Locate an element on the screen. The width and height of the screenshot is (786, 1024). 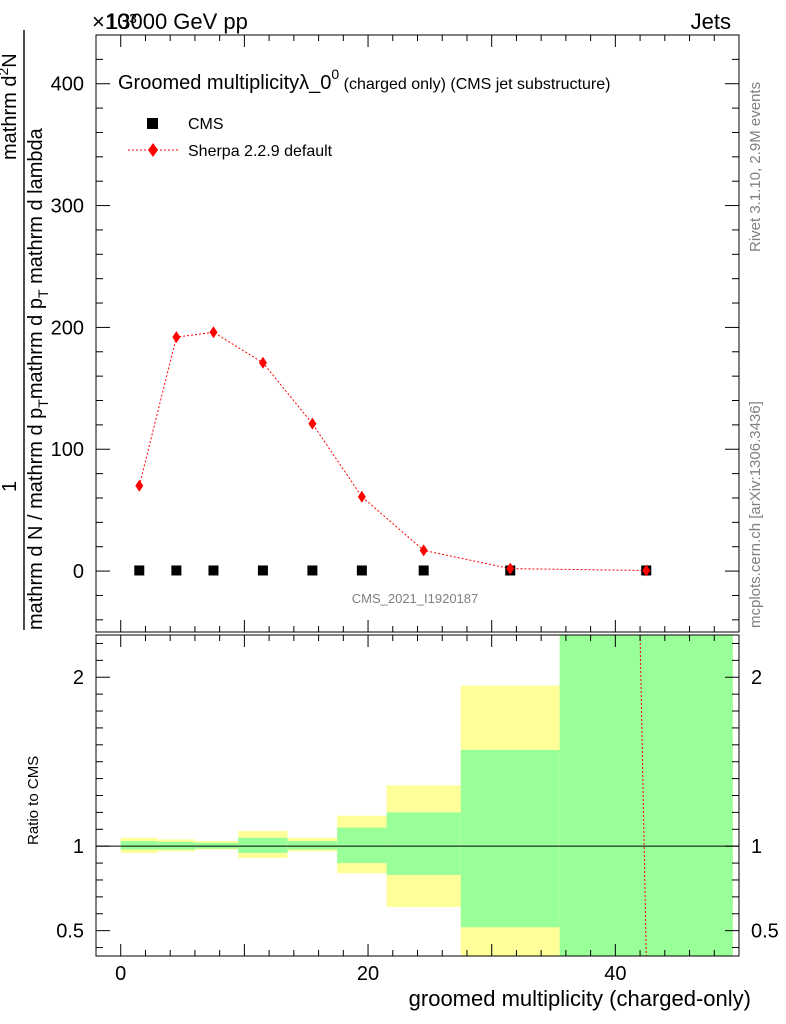
y-label-sub-t1: T is located at coordinates (43, 403).